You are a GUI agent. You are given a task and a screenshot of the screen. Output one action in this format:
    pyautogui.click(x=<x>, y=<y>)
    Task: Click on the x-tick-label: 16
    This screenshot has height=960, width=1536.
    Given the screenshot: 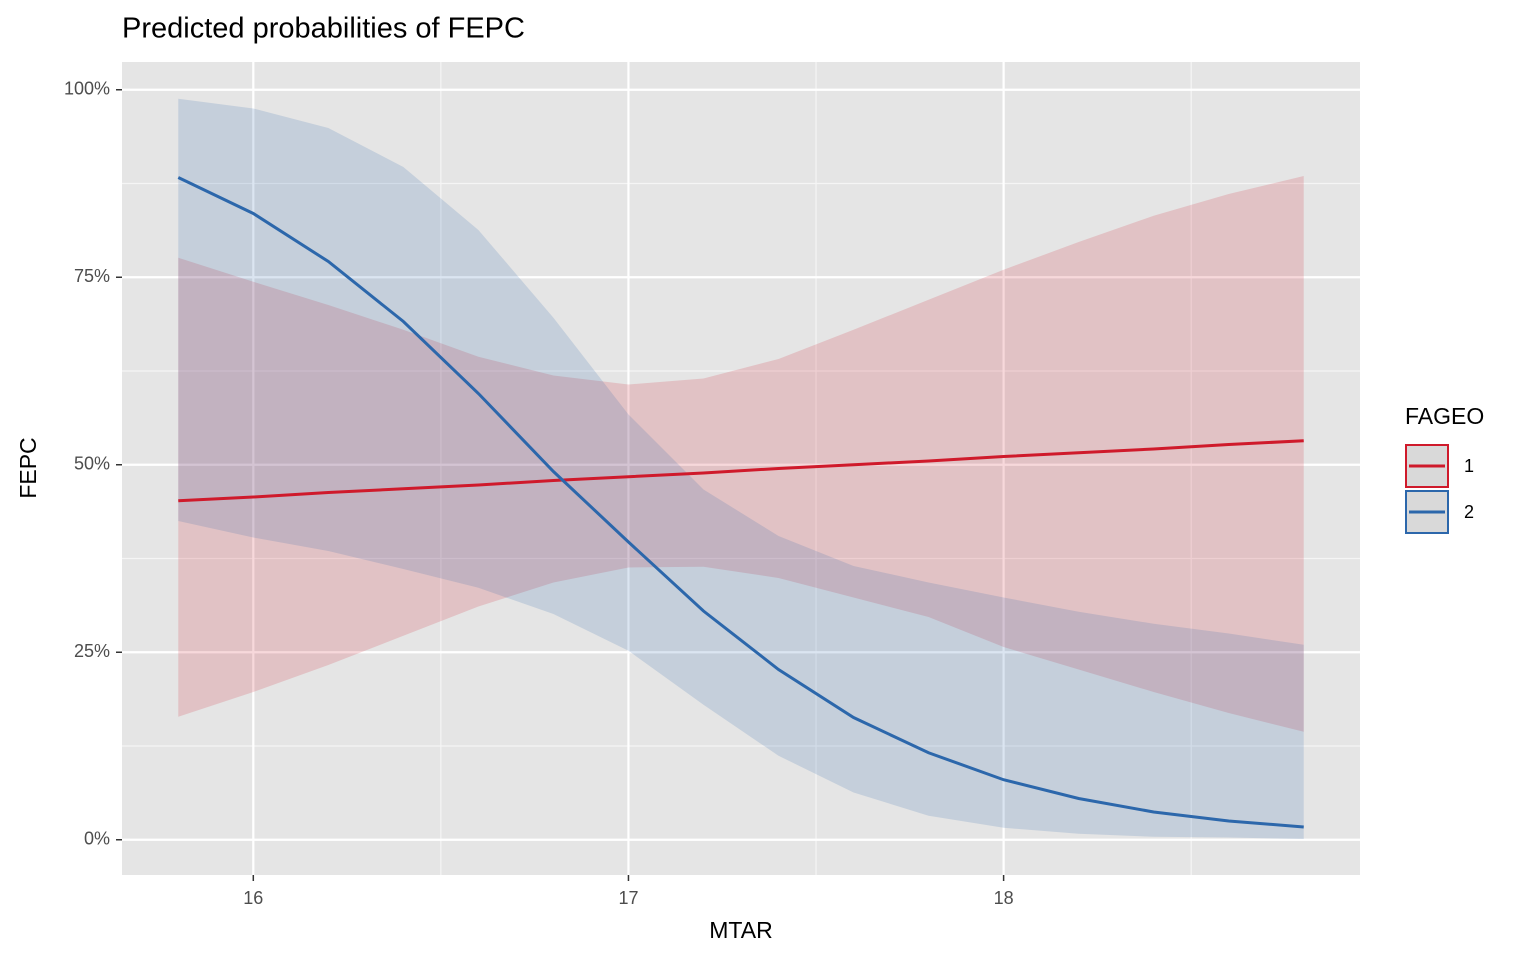 What is the action you would take?
    pyautogui.click(x=253, y=898)
    